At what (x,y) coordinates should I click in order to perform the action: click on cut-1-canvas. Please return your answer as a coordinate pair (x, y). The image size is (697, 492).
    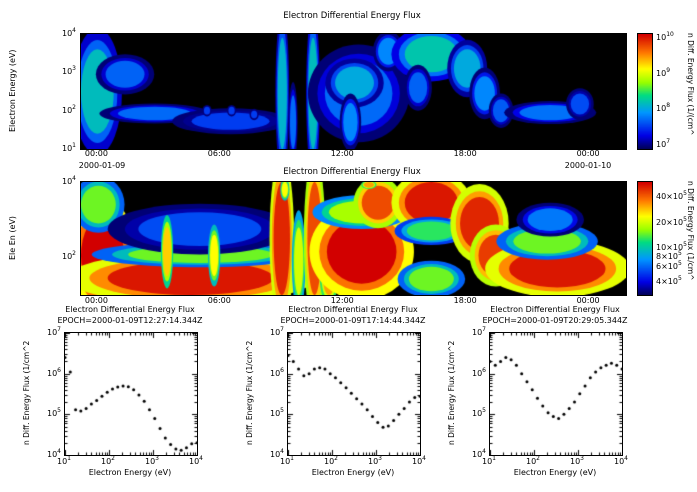
    Looking at the image, I should click on (131, 394).